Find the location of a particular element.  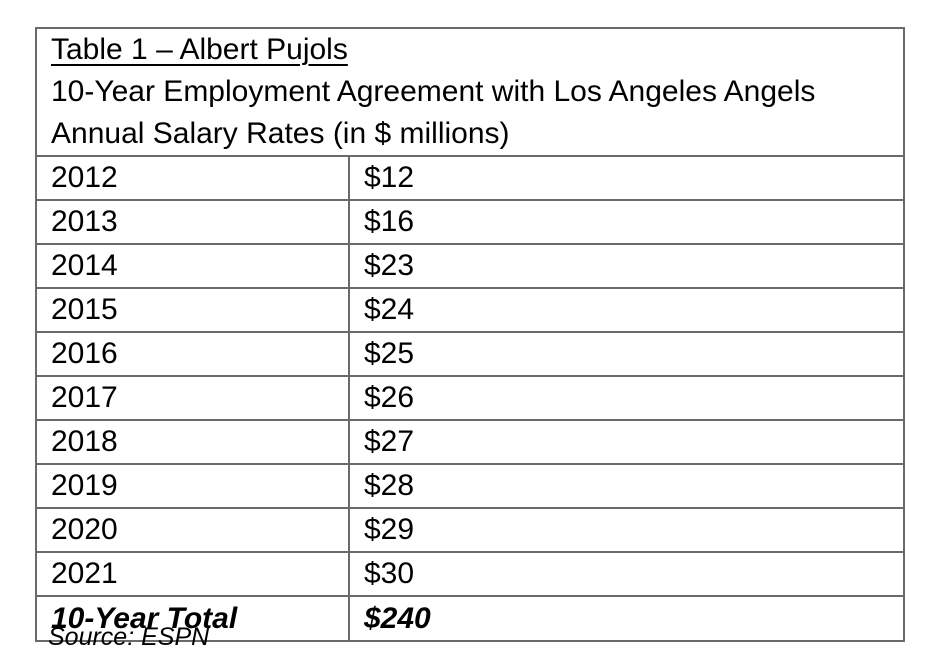

table-row: 2012 $12 is located at coordinates (470, 178).